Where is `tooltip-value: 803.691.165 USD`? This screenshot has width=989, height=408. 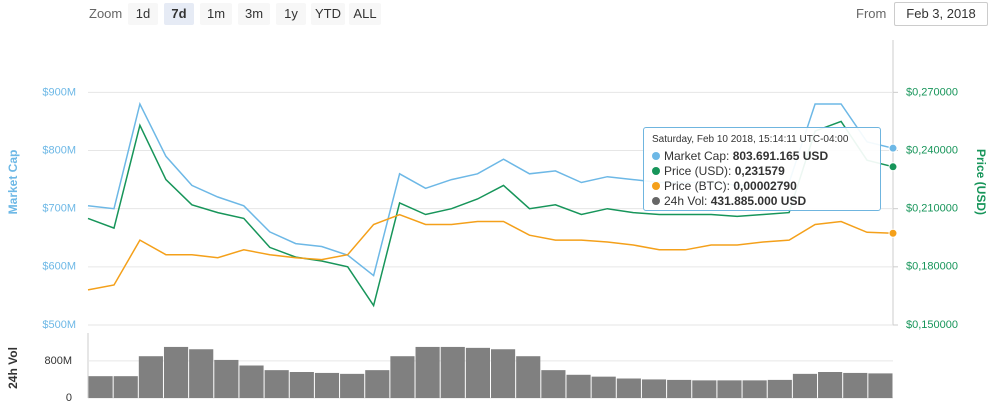
tooltip-value: 803.691.165 USD is located at coordinates (780, 156).